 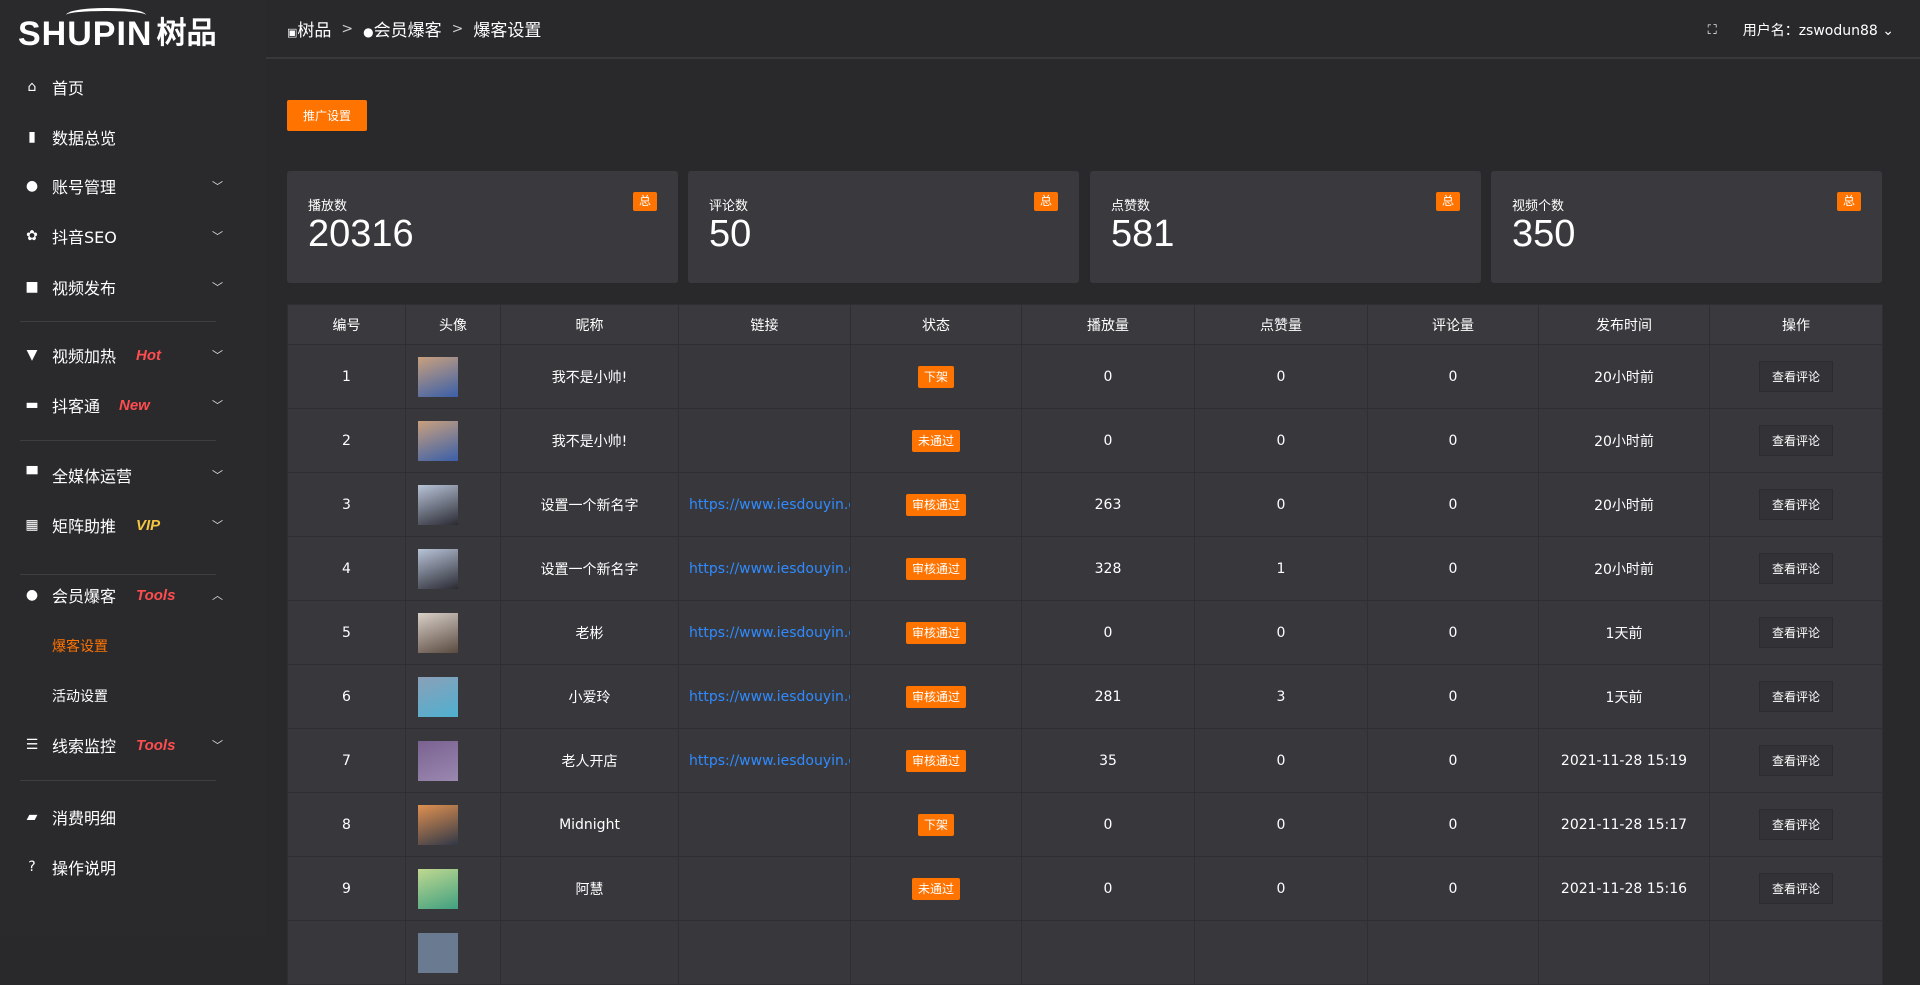 What do you see at coordinates (1624, 760) in the screenshot?
I see `table-cell: 2021-11-28 15:19` at bounding box center [1624, 760].